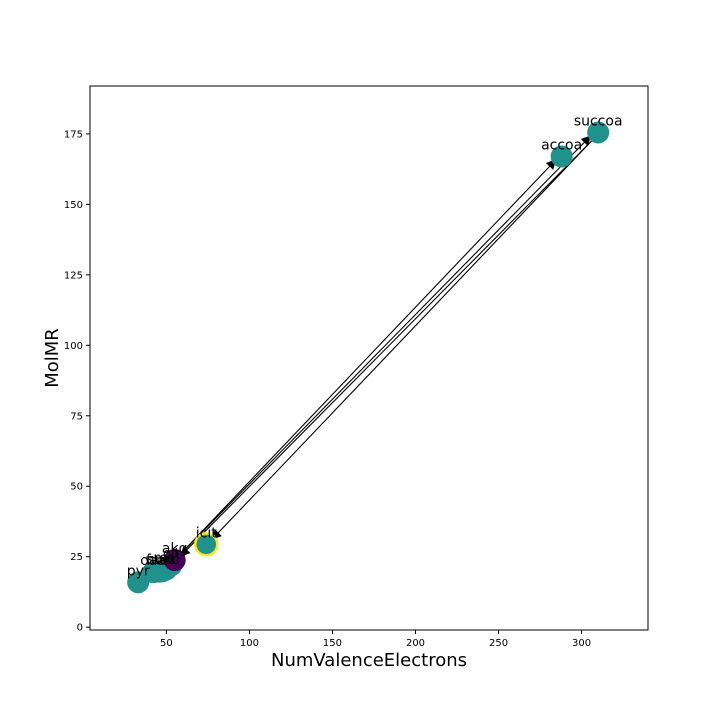 Image resolution: width=720 pixels, height=720 pixels. Describe the element at coordinates (76, 487) in the screenshot. I see `y-tick-label: 50` at that location.